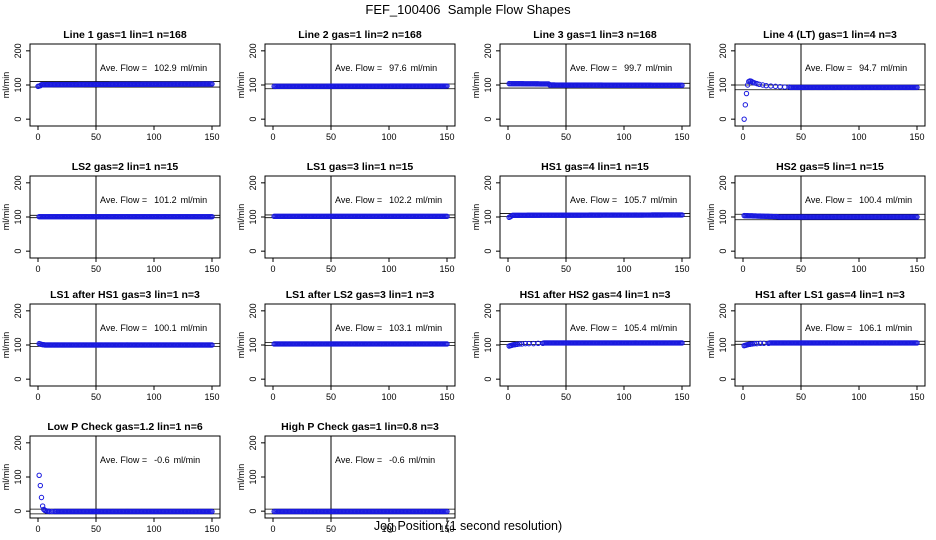 The width and height of the screenshot is (936, 540). Describe the element at coordinates (856, 68) in the screenshot. I see `average-flow-annotation: Ave. Flow = 94.7 ml/min` at that location.